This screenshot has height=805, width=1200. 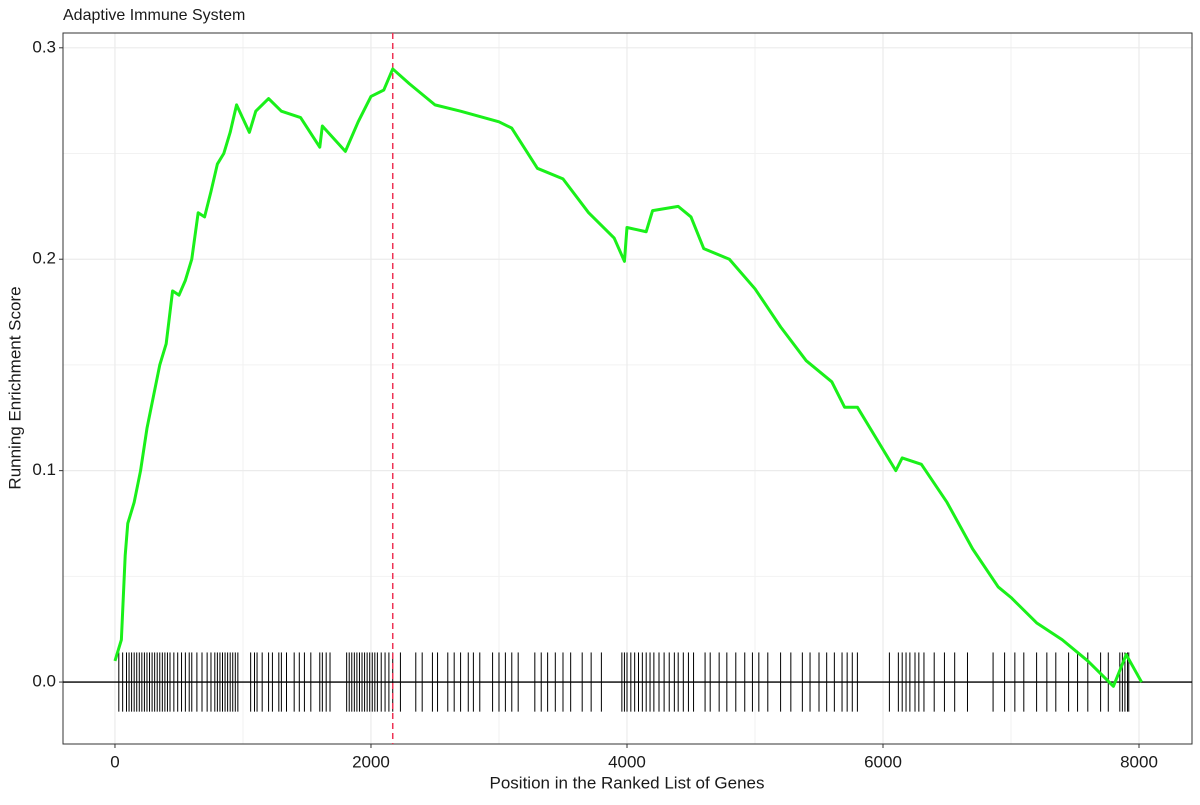 What do you see at coordinates (627, 782) in the screenshot?
I see `x-axis-label: Position in the Ranked List of Genes` at bounding box center [627, 782].